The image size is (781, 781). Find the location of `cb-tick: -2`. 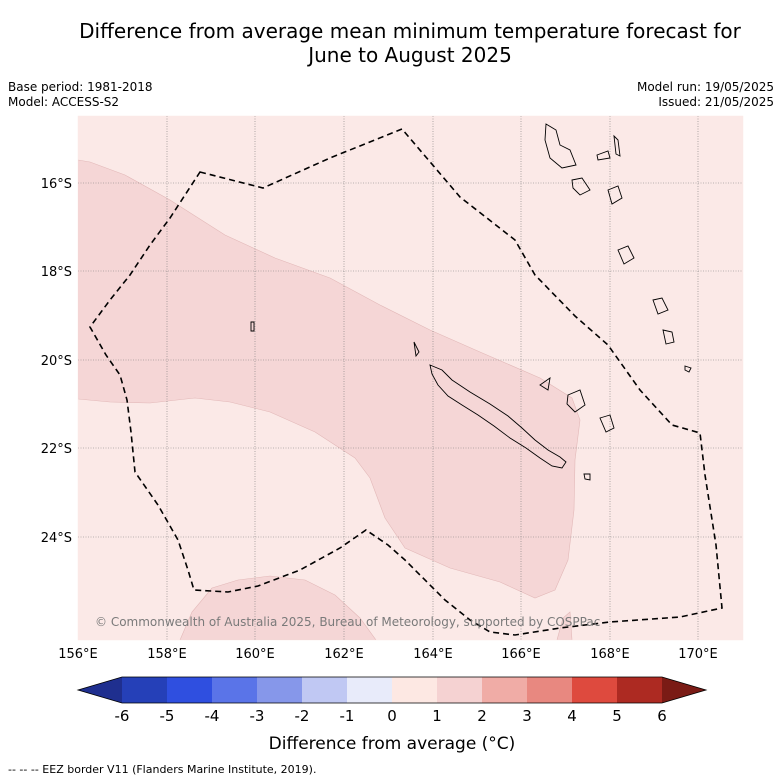

cb-tick: -2 is located at coordinates (302, 716).